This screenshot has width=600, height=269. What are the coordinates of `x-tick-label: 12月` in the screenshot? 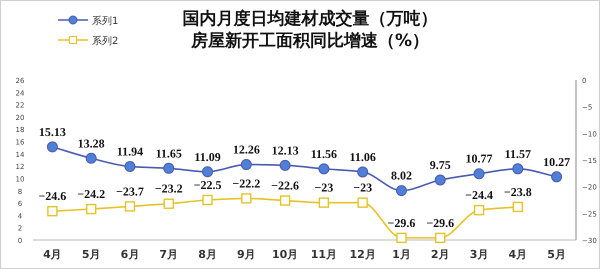 It's located at (363, 254).